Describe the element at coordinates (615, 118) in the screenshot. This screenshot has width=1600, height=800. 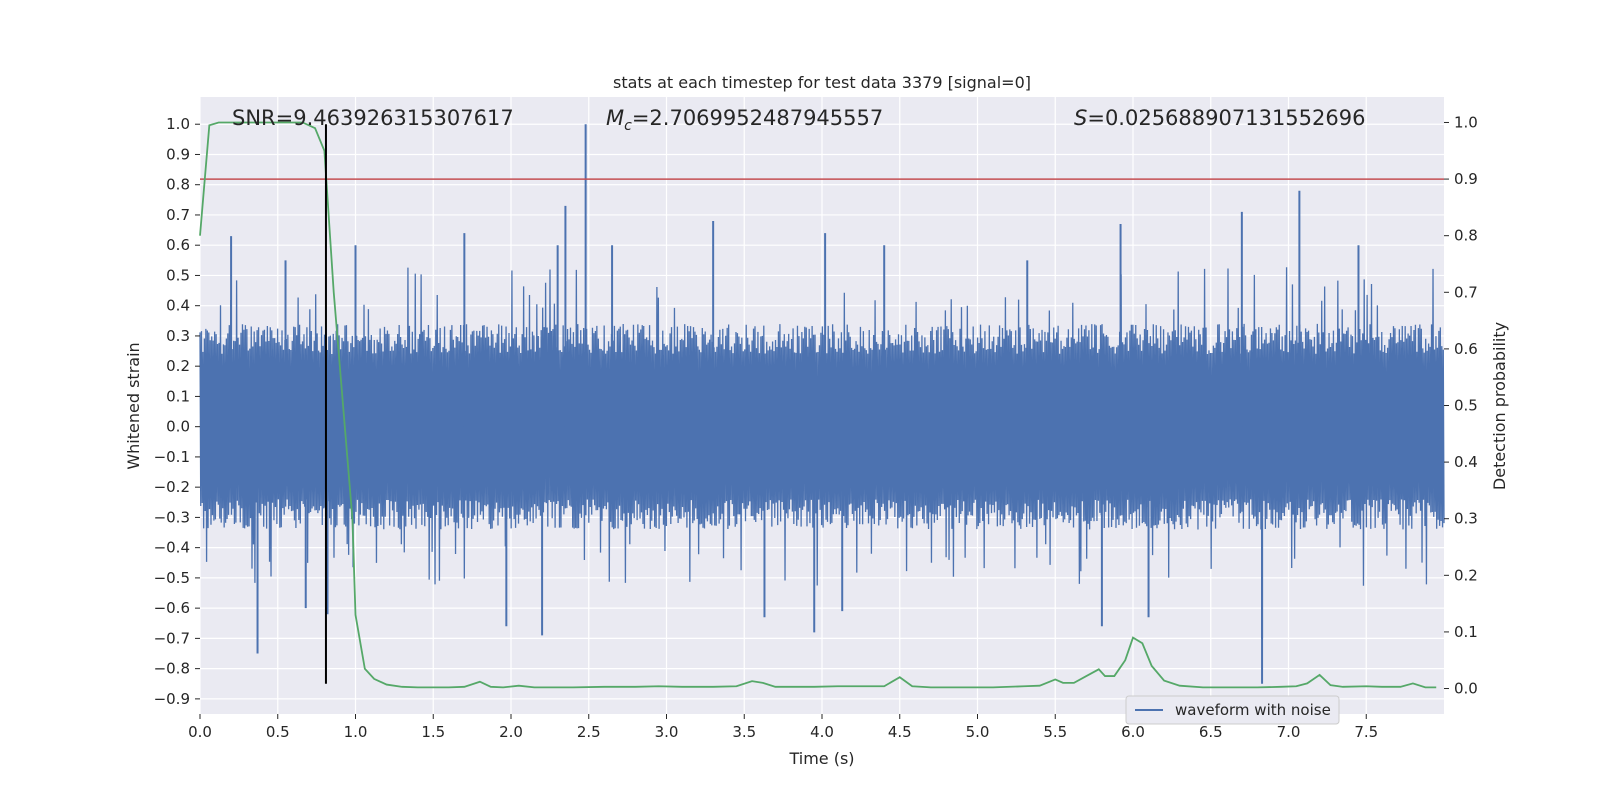
I see `chirp-mass-symbol: M` at that location.